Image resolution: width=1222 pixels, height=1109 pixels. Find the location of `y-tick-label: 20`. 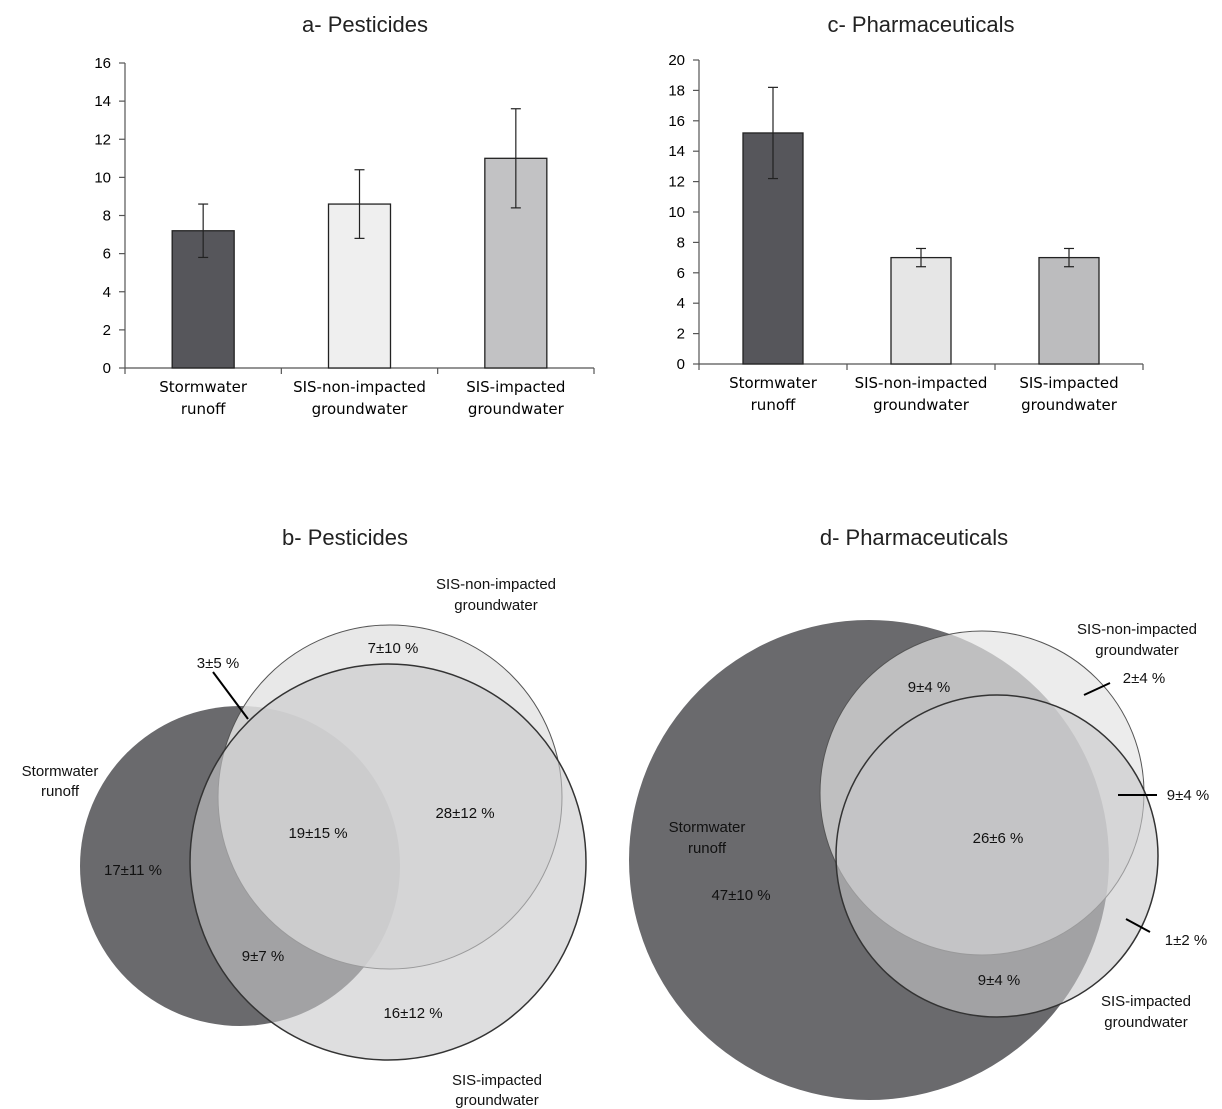

y-tick-label: 20 is located at coordinates (676, 60).